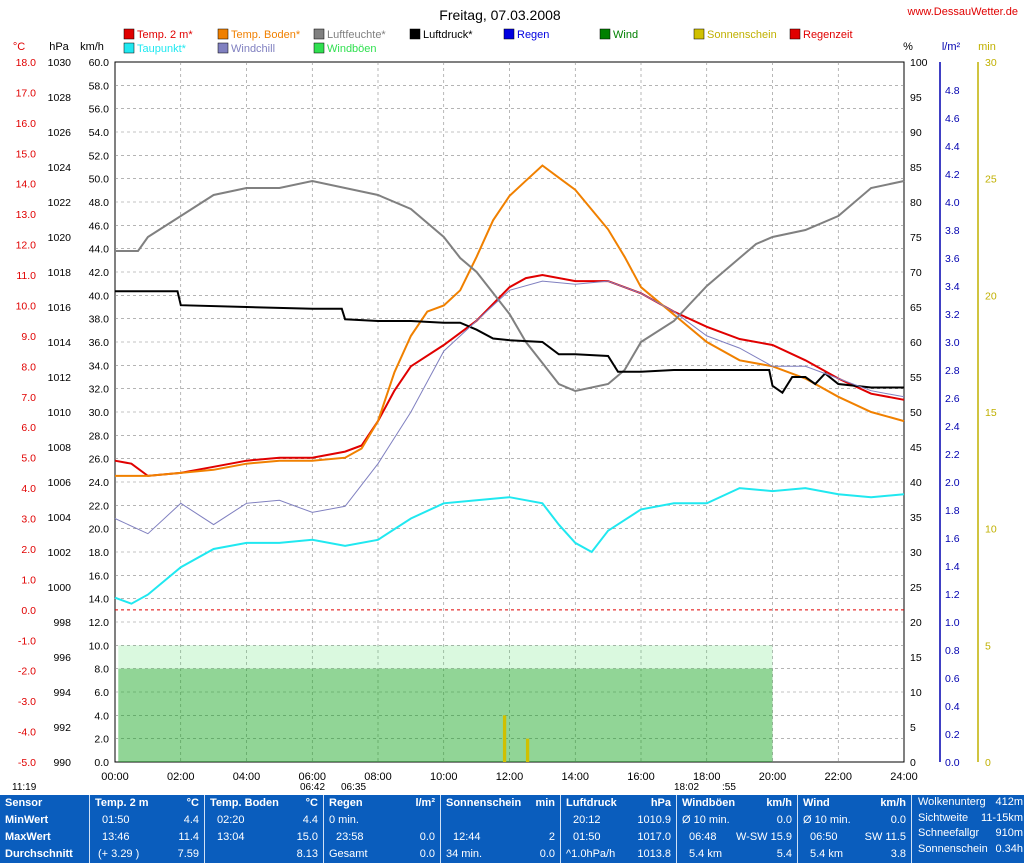 Image resolution: width=1024 pixels, height=863 pixels. Describe the element at coordinates (916, 343) in the screenshot. I see `humidity_pct-tick: 60` at that location.